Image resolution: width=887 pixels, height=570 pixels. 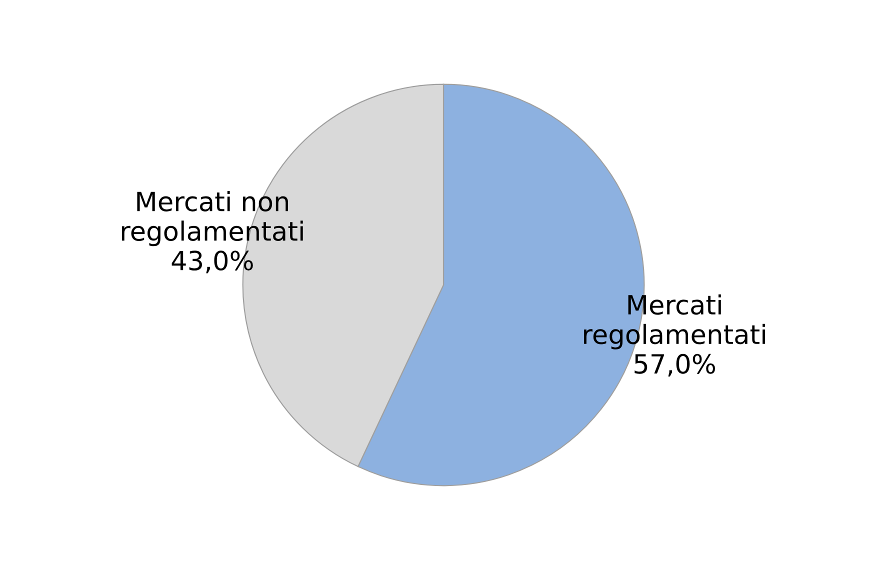 I want to click on data-label: 57,0%, so click(x=675, y=365).